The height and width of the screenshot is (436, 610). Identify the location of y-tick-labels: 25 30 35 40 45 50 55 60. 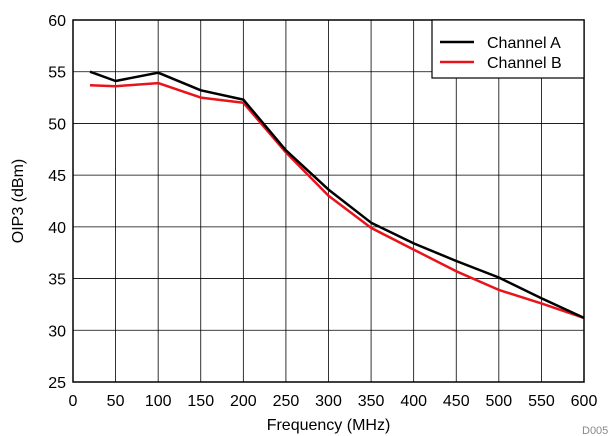
(57, 202).